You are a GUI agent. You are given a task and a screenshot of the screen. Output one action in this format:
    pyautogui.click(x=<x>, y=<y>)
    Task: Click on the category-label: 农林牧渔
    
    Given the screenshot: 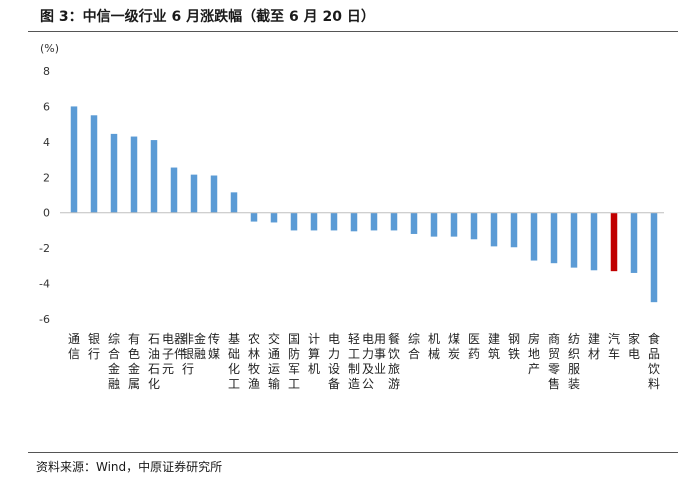 What is the action you would take?
    pyautogui.click(x=254, y=361)
    